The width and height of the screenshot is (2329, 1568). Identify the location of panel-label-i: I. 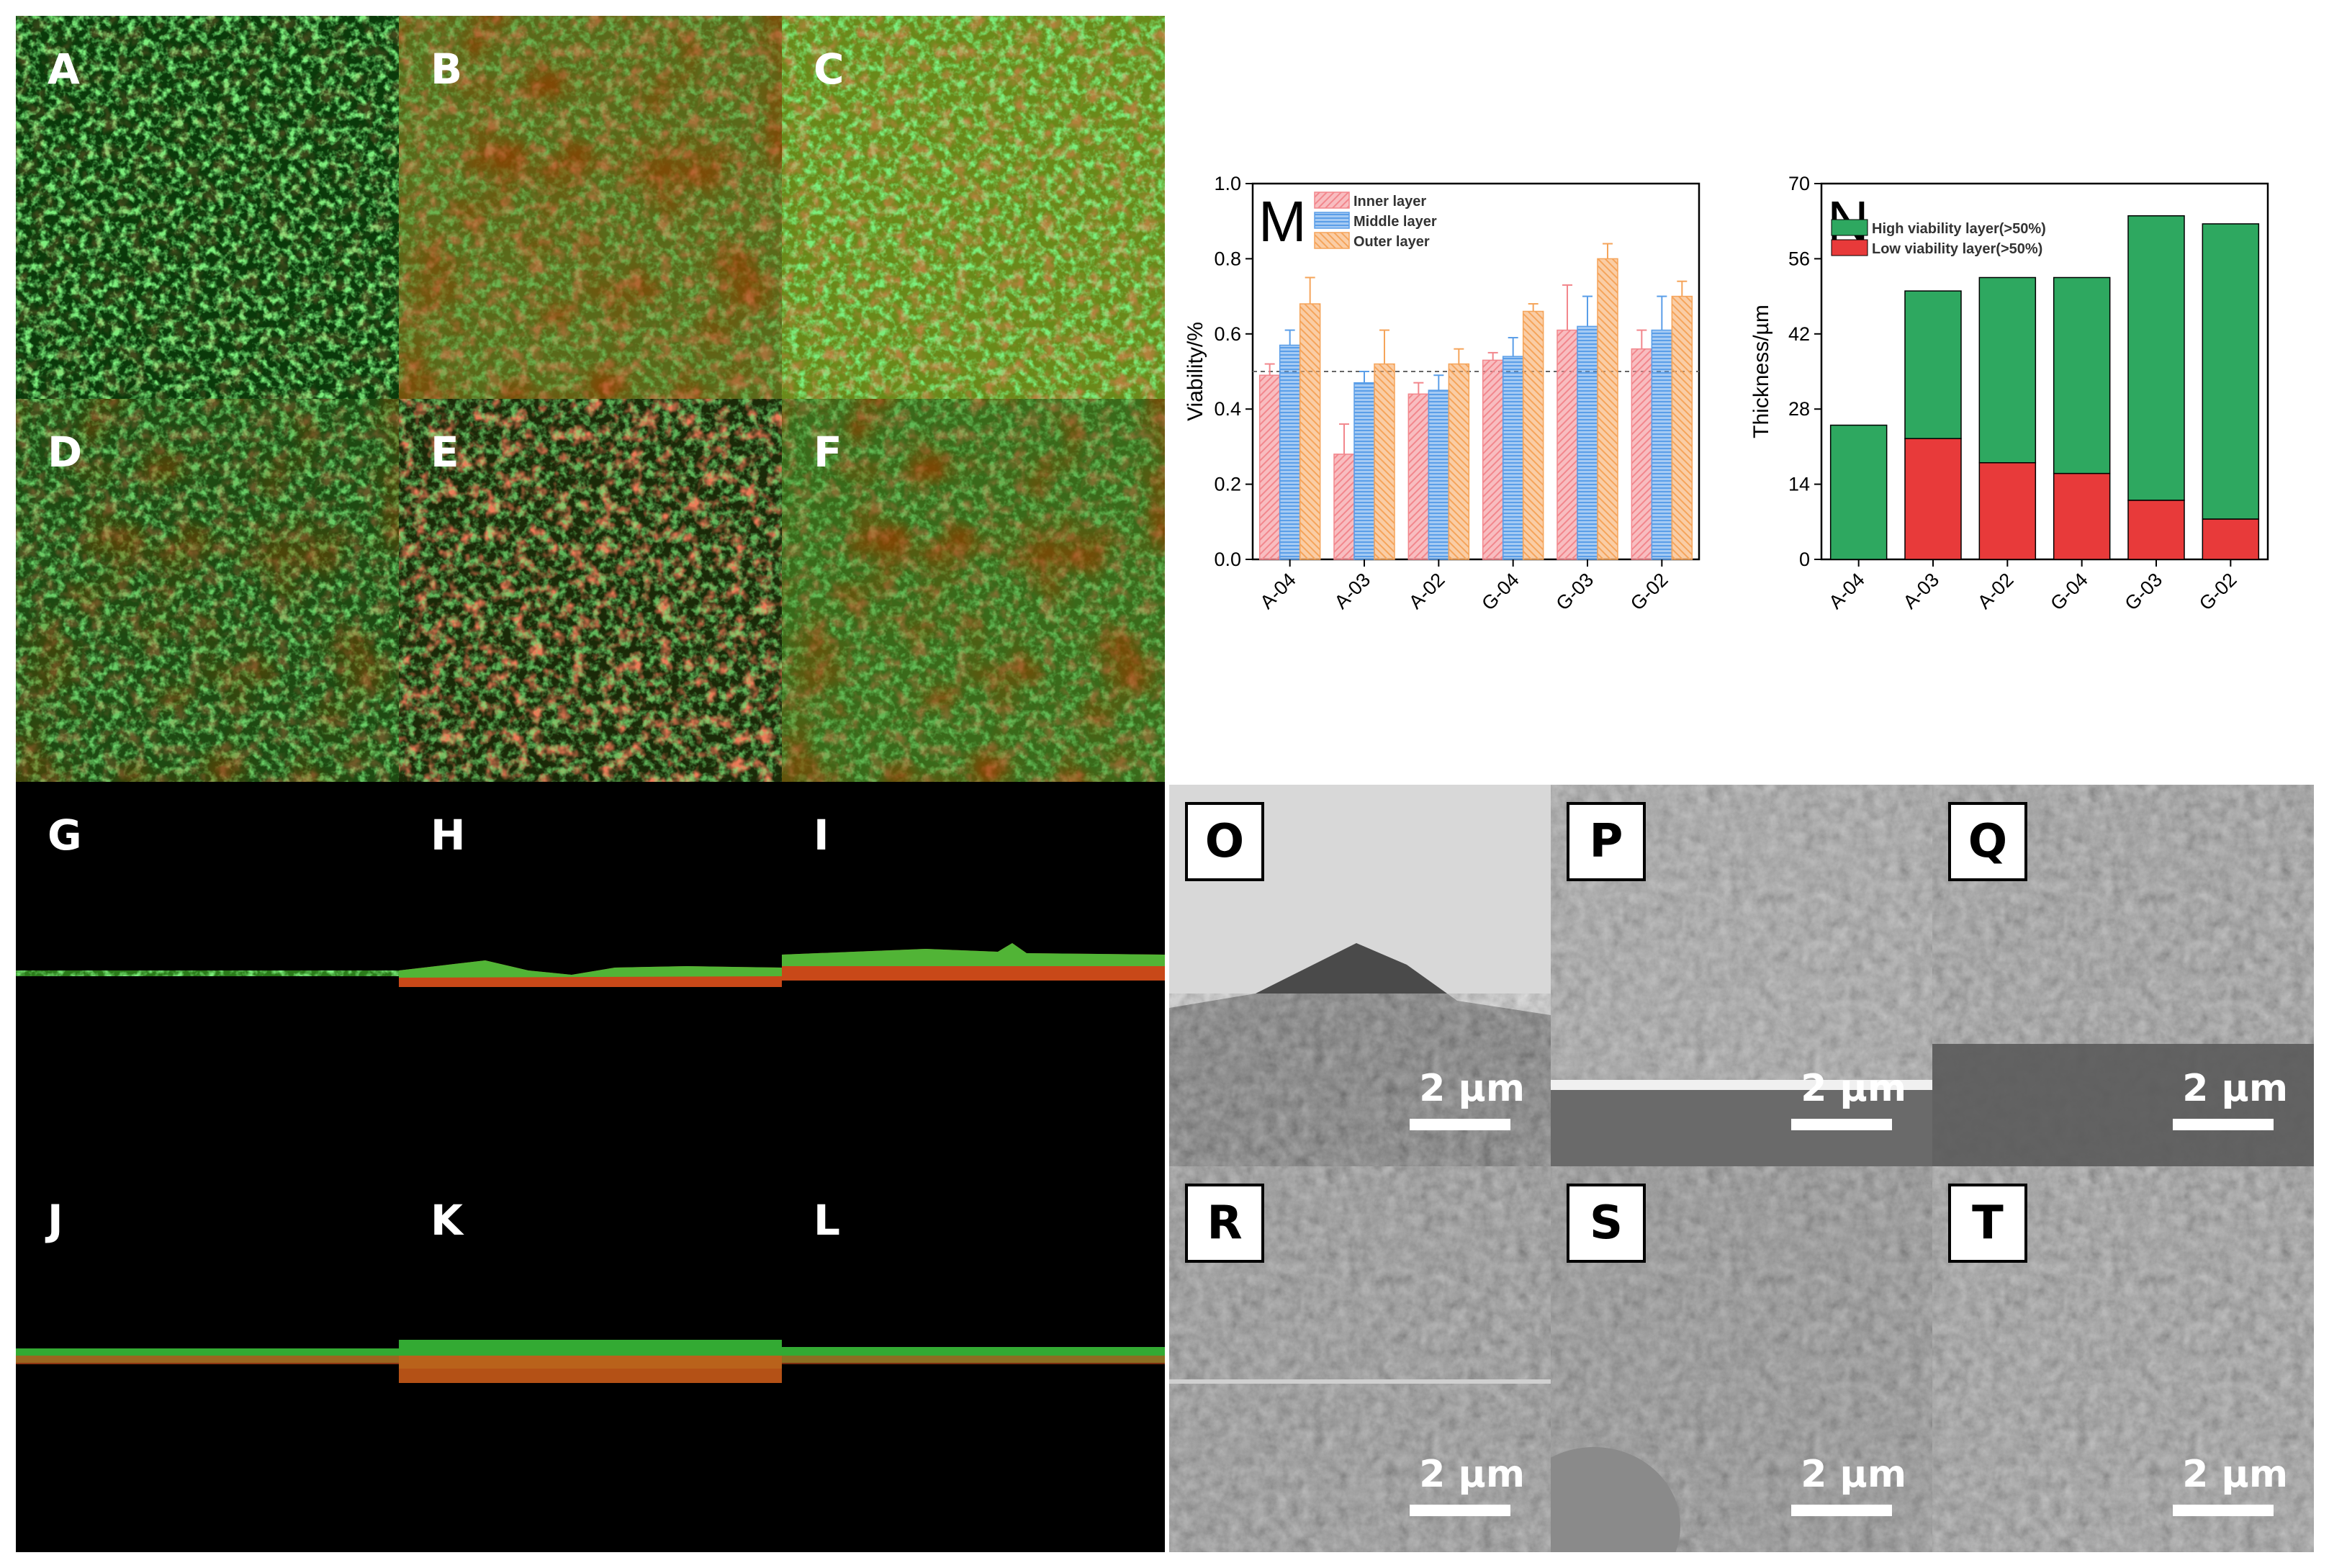
(822, 835).